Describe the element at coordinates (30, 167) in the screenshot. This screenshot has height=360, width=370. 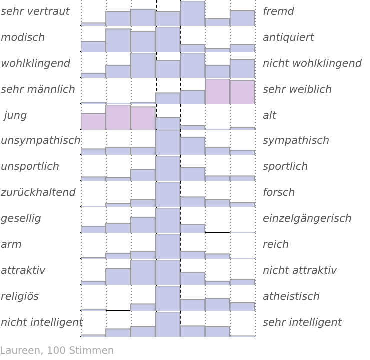
I see `y-axis-title: unsportlich` at that location.